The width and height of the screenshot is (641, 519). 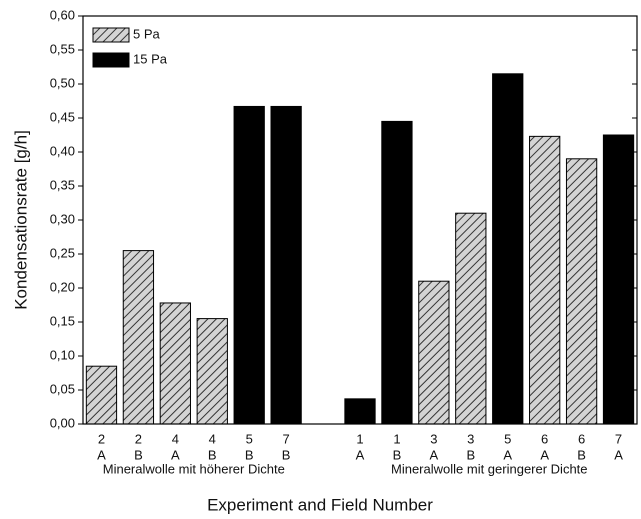 What do you see at coordinates (62, 116) in the screenshot?
I see `y-tick-label: 0,45` at bounding box center [62, 116].